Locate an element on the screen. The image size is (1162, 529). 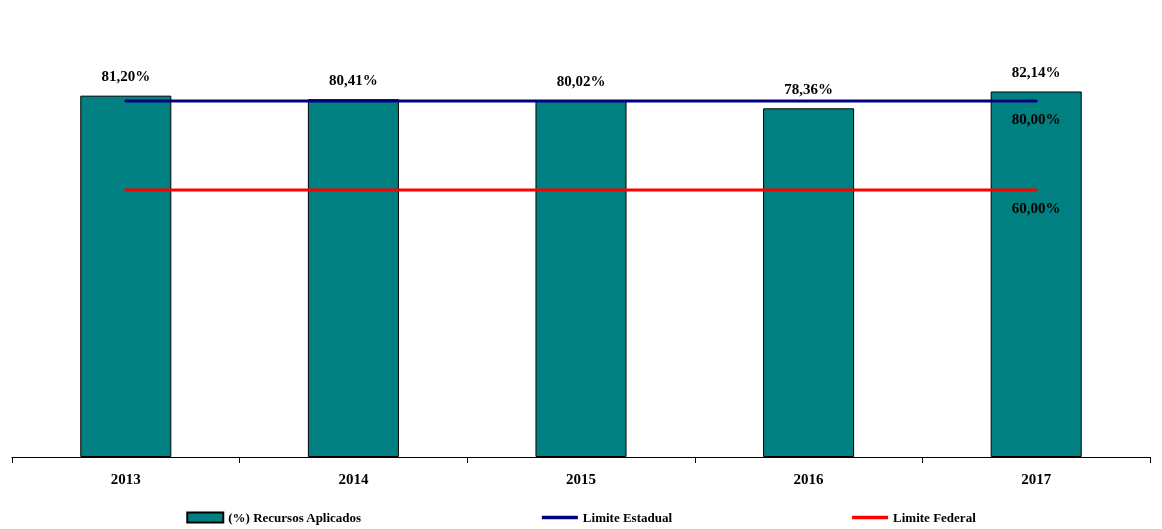
legend-label: Limite Estadual is located at coordinates (627, 517).